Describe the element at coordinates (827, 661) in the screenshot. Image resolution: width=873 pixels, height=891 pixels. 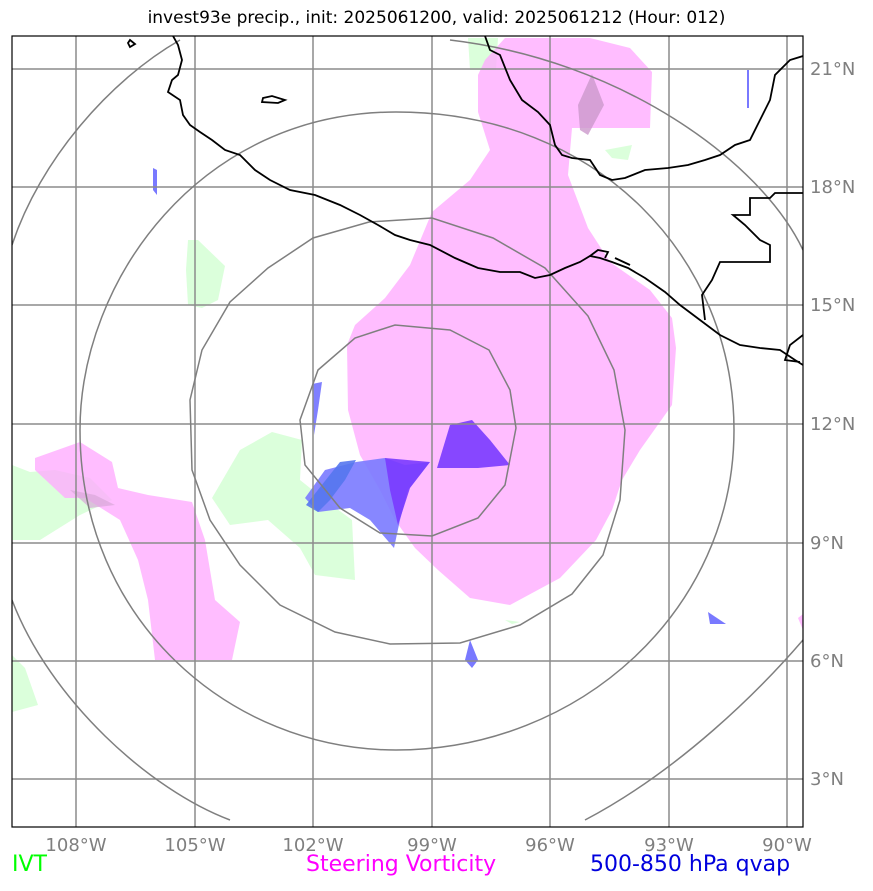
I see `lat-label: 6°N` at that location.